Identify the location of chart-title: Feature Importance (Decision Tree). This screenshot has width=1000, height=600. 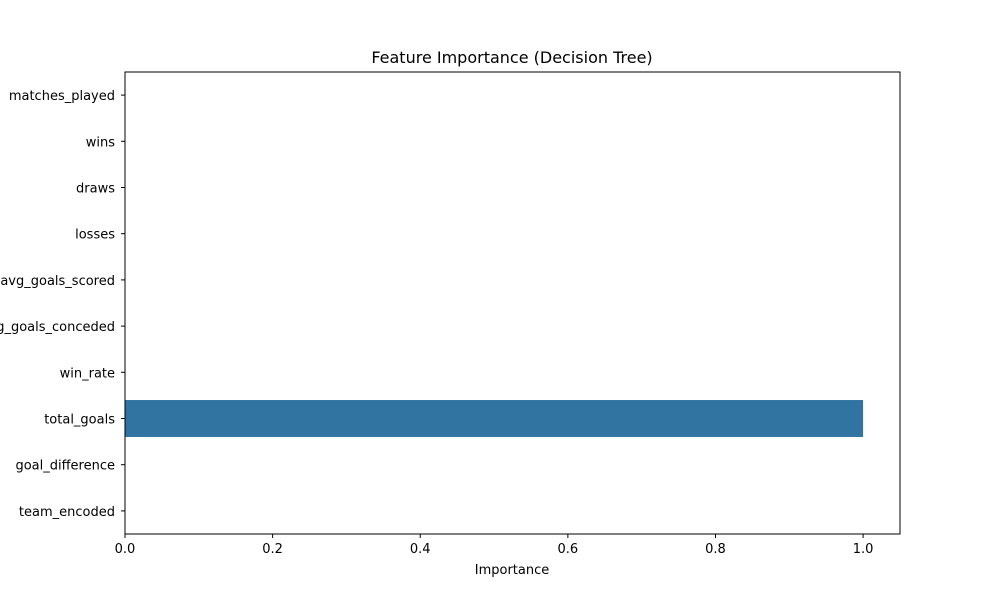
(511, 57).